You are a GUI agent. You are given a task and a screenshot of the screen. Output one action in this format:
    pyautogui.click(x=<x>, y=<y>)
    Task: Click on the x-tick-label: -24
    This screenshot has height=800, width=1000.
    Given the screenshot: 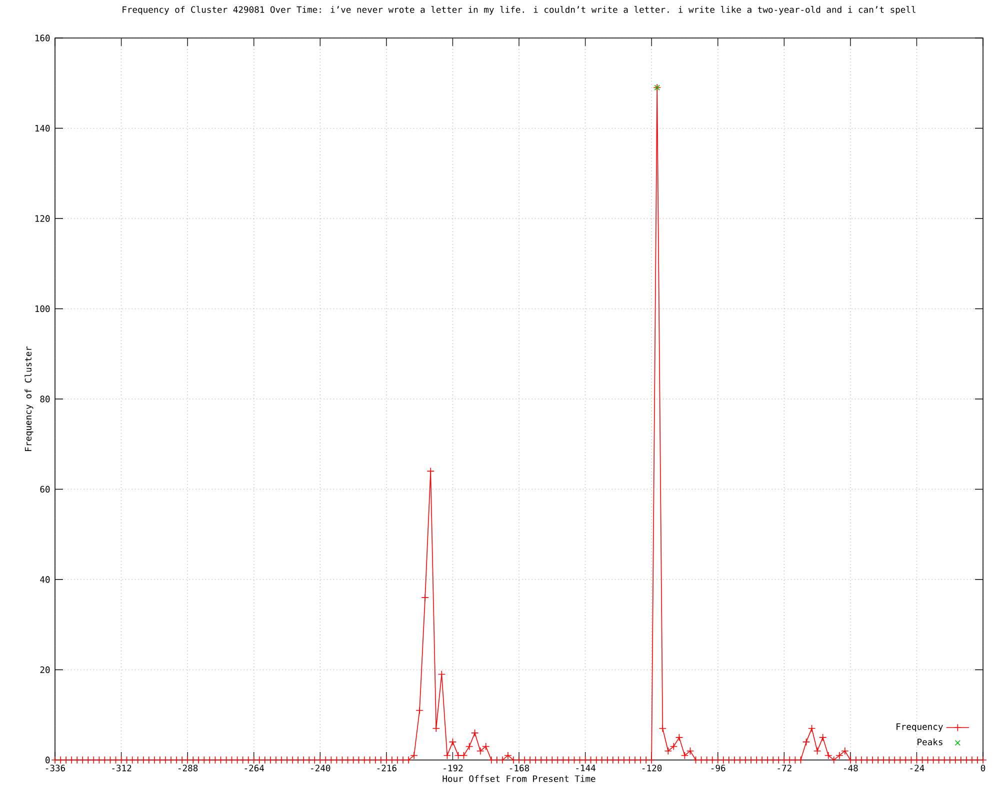 What is the action you would take?
    pyautogui.click(x=917, y=768)
    